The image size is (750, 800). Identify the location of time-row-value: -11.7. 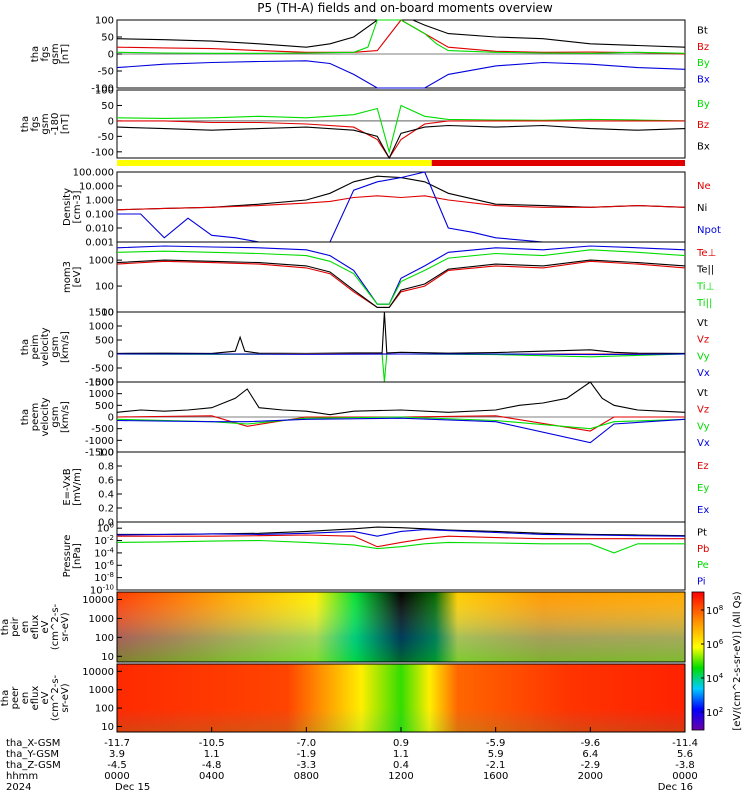
(117, 743).